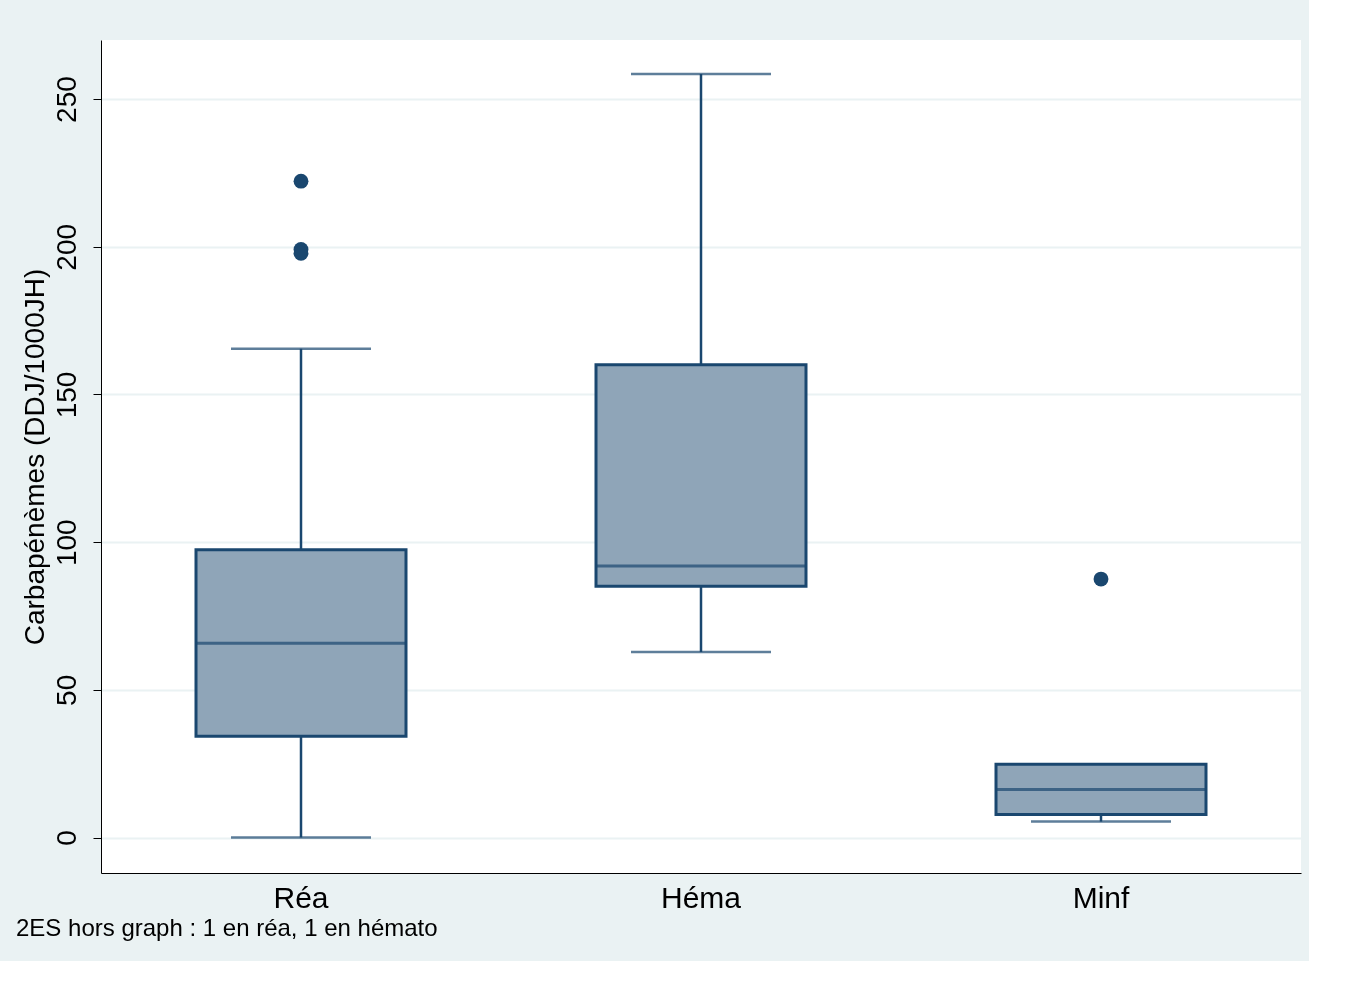 This screenshot has height=1000, width=1360. I want to click on text: 2ES hors graph : 1 en réa, 1 en hémato, so click(227, 927).